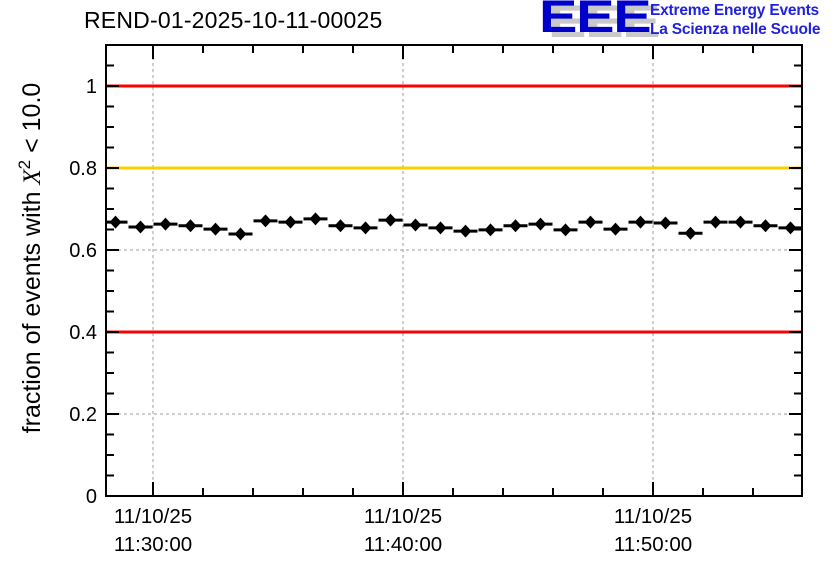 This screenshot has width=836, height=572. Describe the element at coordinates (153, 544) in the screenshot. I see `x-tick-label-time: 11:30:00` at that location.